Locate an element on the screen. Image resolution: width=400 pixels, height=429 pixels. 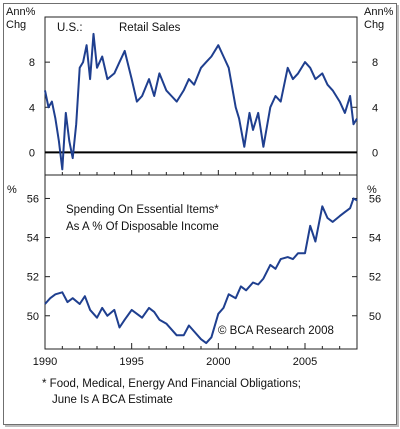
top-y-tick-label-right: 0 is located at coordinates (375, 153).